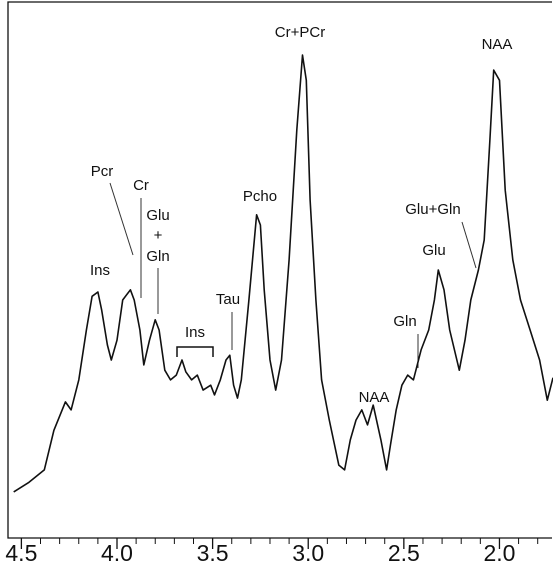 The width and height of the screenshot is (553, 568). I want to click on annotation: Cr+PCr, so click(300, 32).